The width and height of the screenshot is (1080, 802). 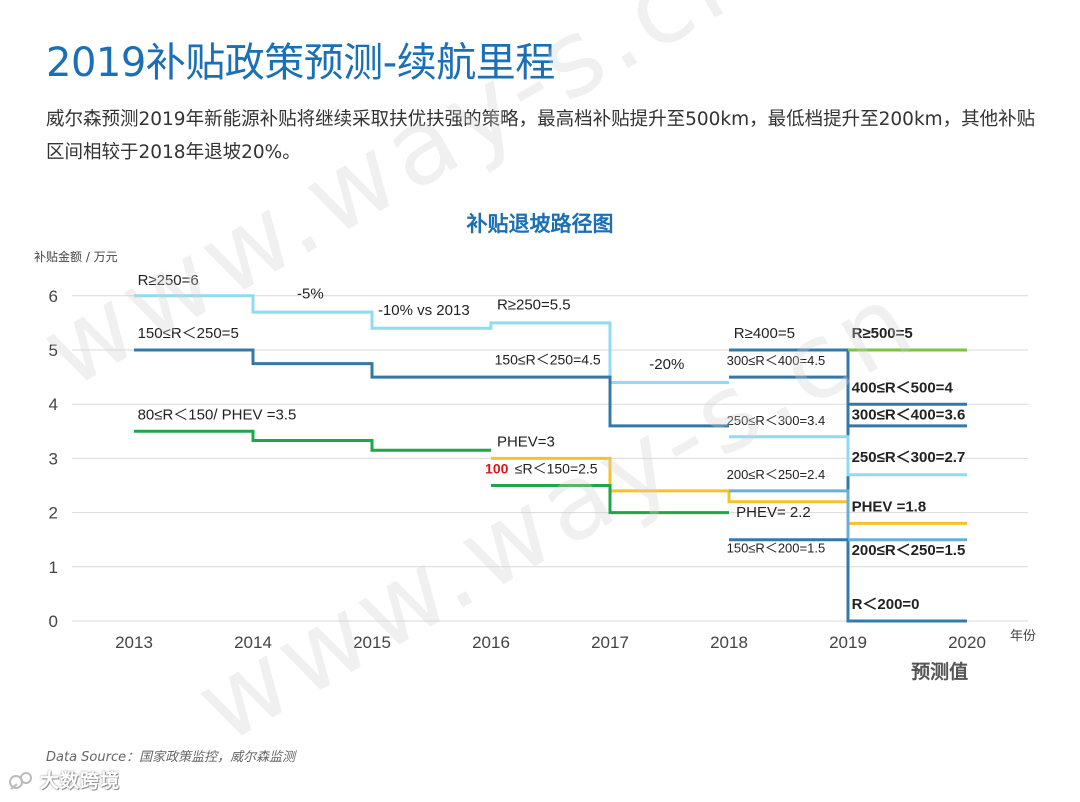 I want to click on x-axis-label: 年份, so click(x=1023, y=636).